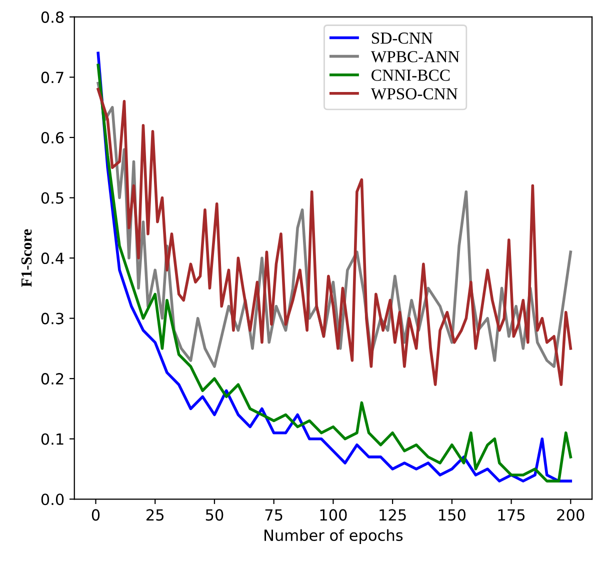 This screenshot has width=595, height=564. What do you see at coordinates (52, 258) in the screenshot?
I see `y-tick-label: 0.4` at bounding box center [52, 258].